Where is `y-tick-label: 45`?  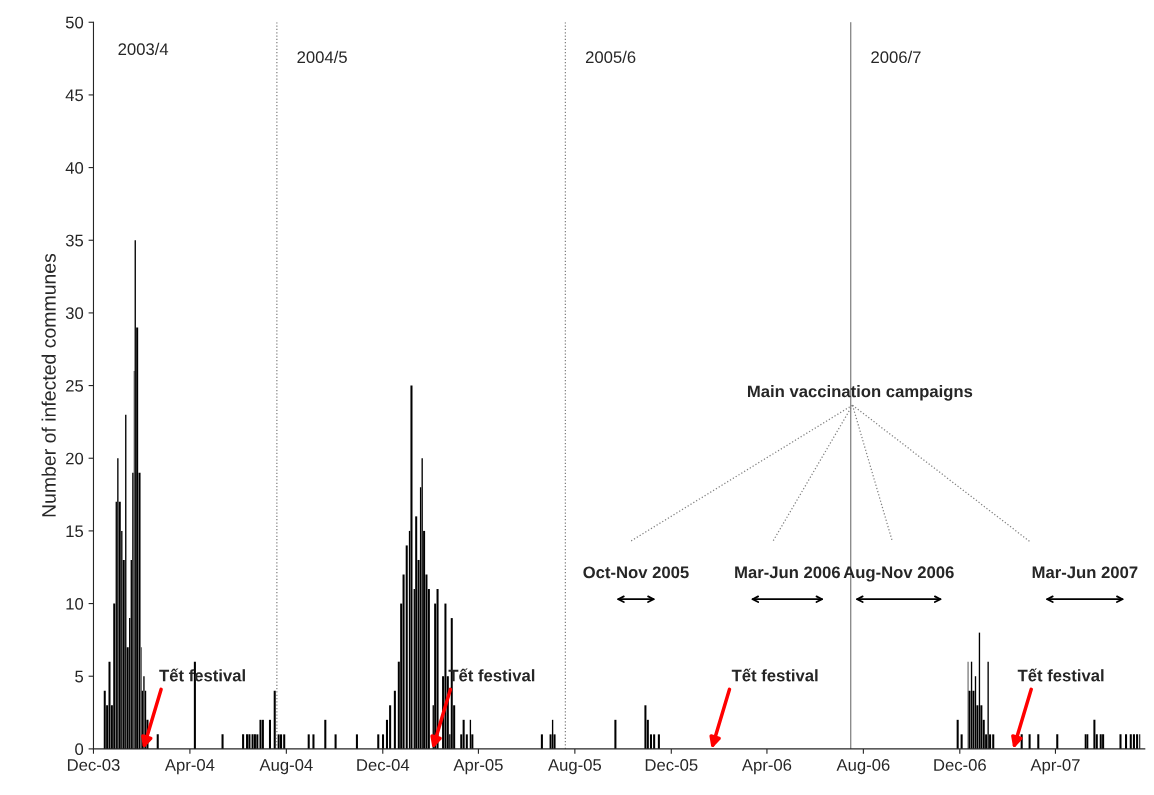
y-tick-label: 45 is located at coordinates (74, 95).